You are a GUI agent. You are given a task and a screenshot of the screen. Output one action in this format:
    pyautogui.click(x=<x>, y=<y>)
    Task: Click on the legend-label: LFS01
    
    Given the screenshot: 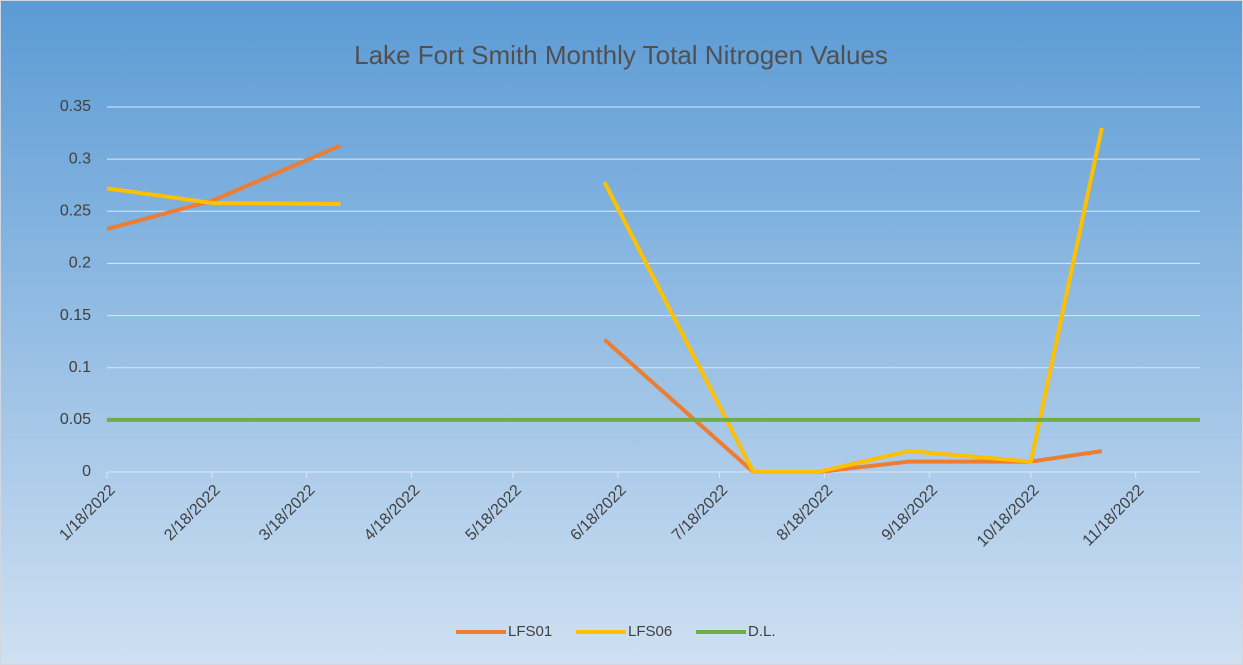 What is the action you would take?
    pyautogui.click(x=530, y=631)
    